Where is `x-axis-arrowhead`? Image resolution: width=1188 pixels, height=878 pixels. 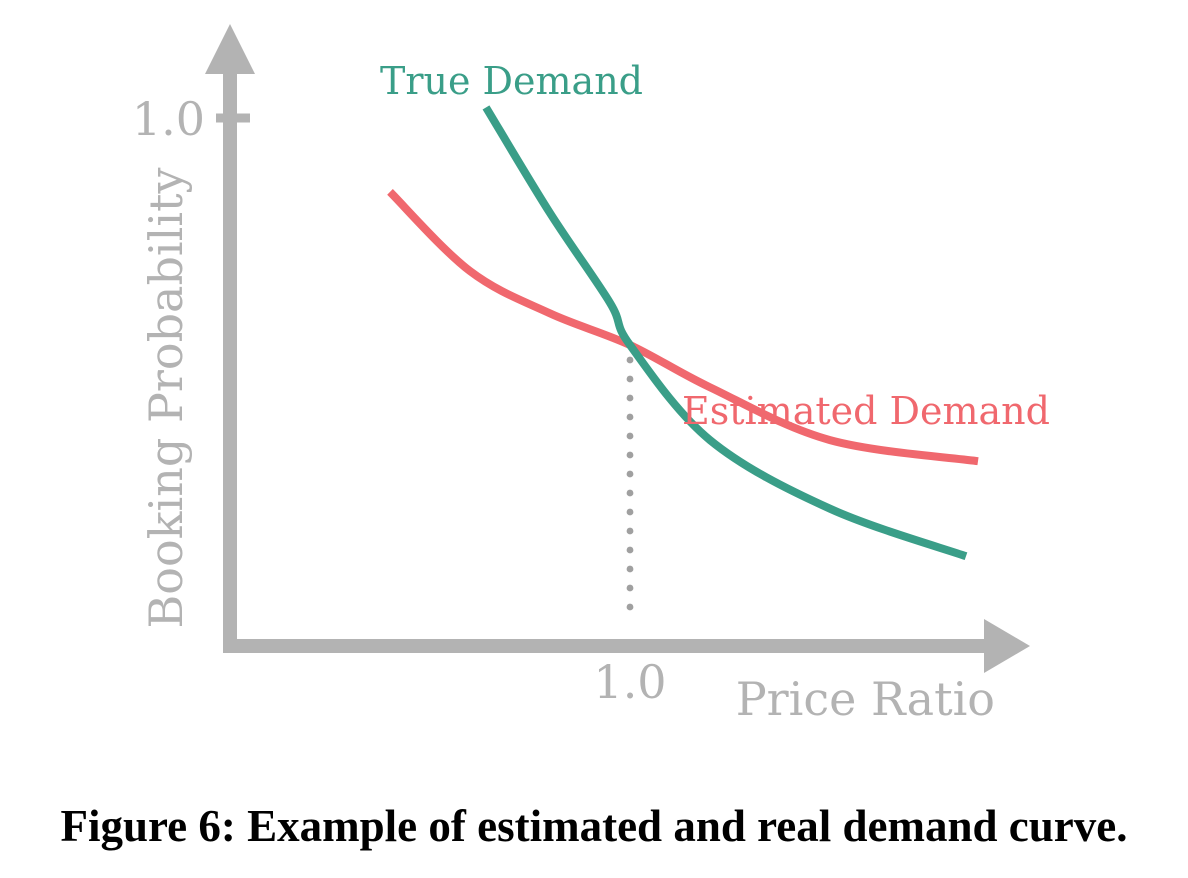
x-axis-arrowhead is located at coordinates (1007, 646).